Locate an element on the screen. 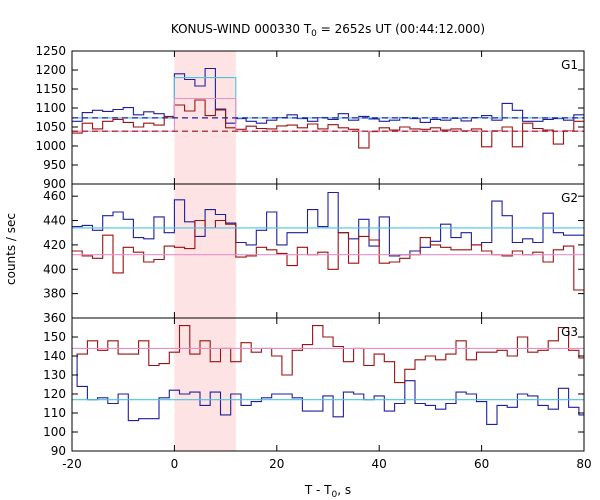 This screenshot has width=600, height=500. y-tick-label: 100 is located at coordinates (54, 432).